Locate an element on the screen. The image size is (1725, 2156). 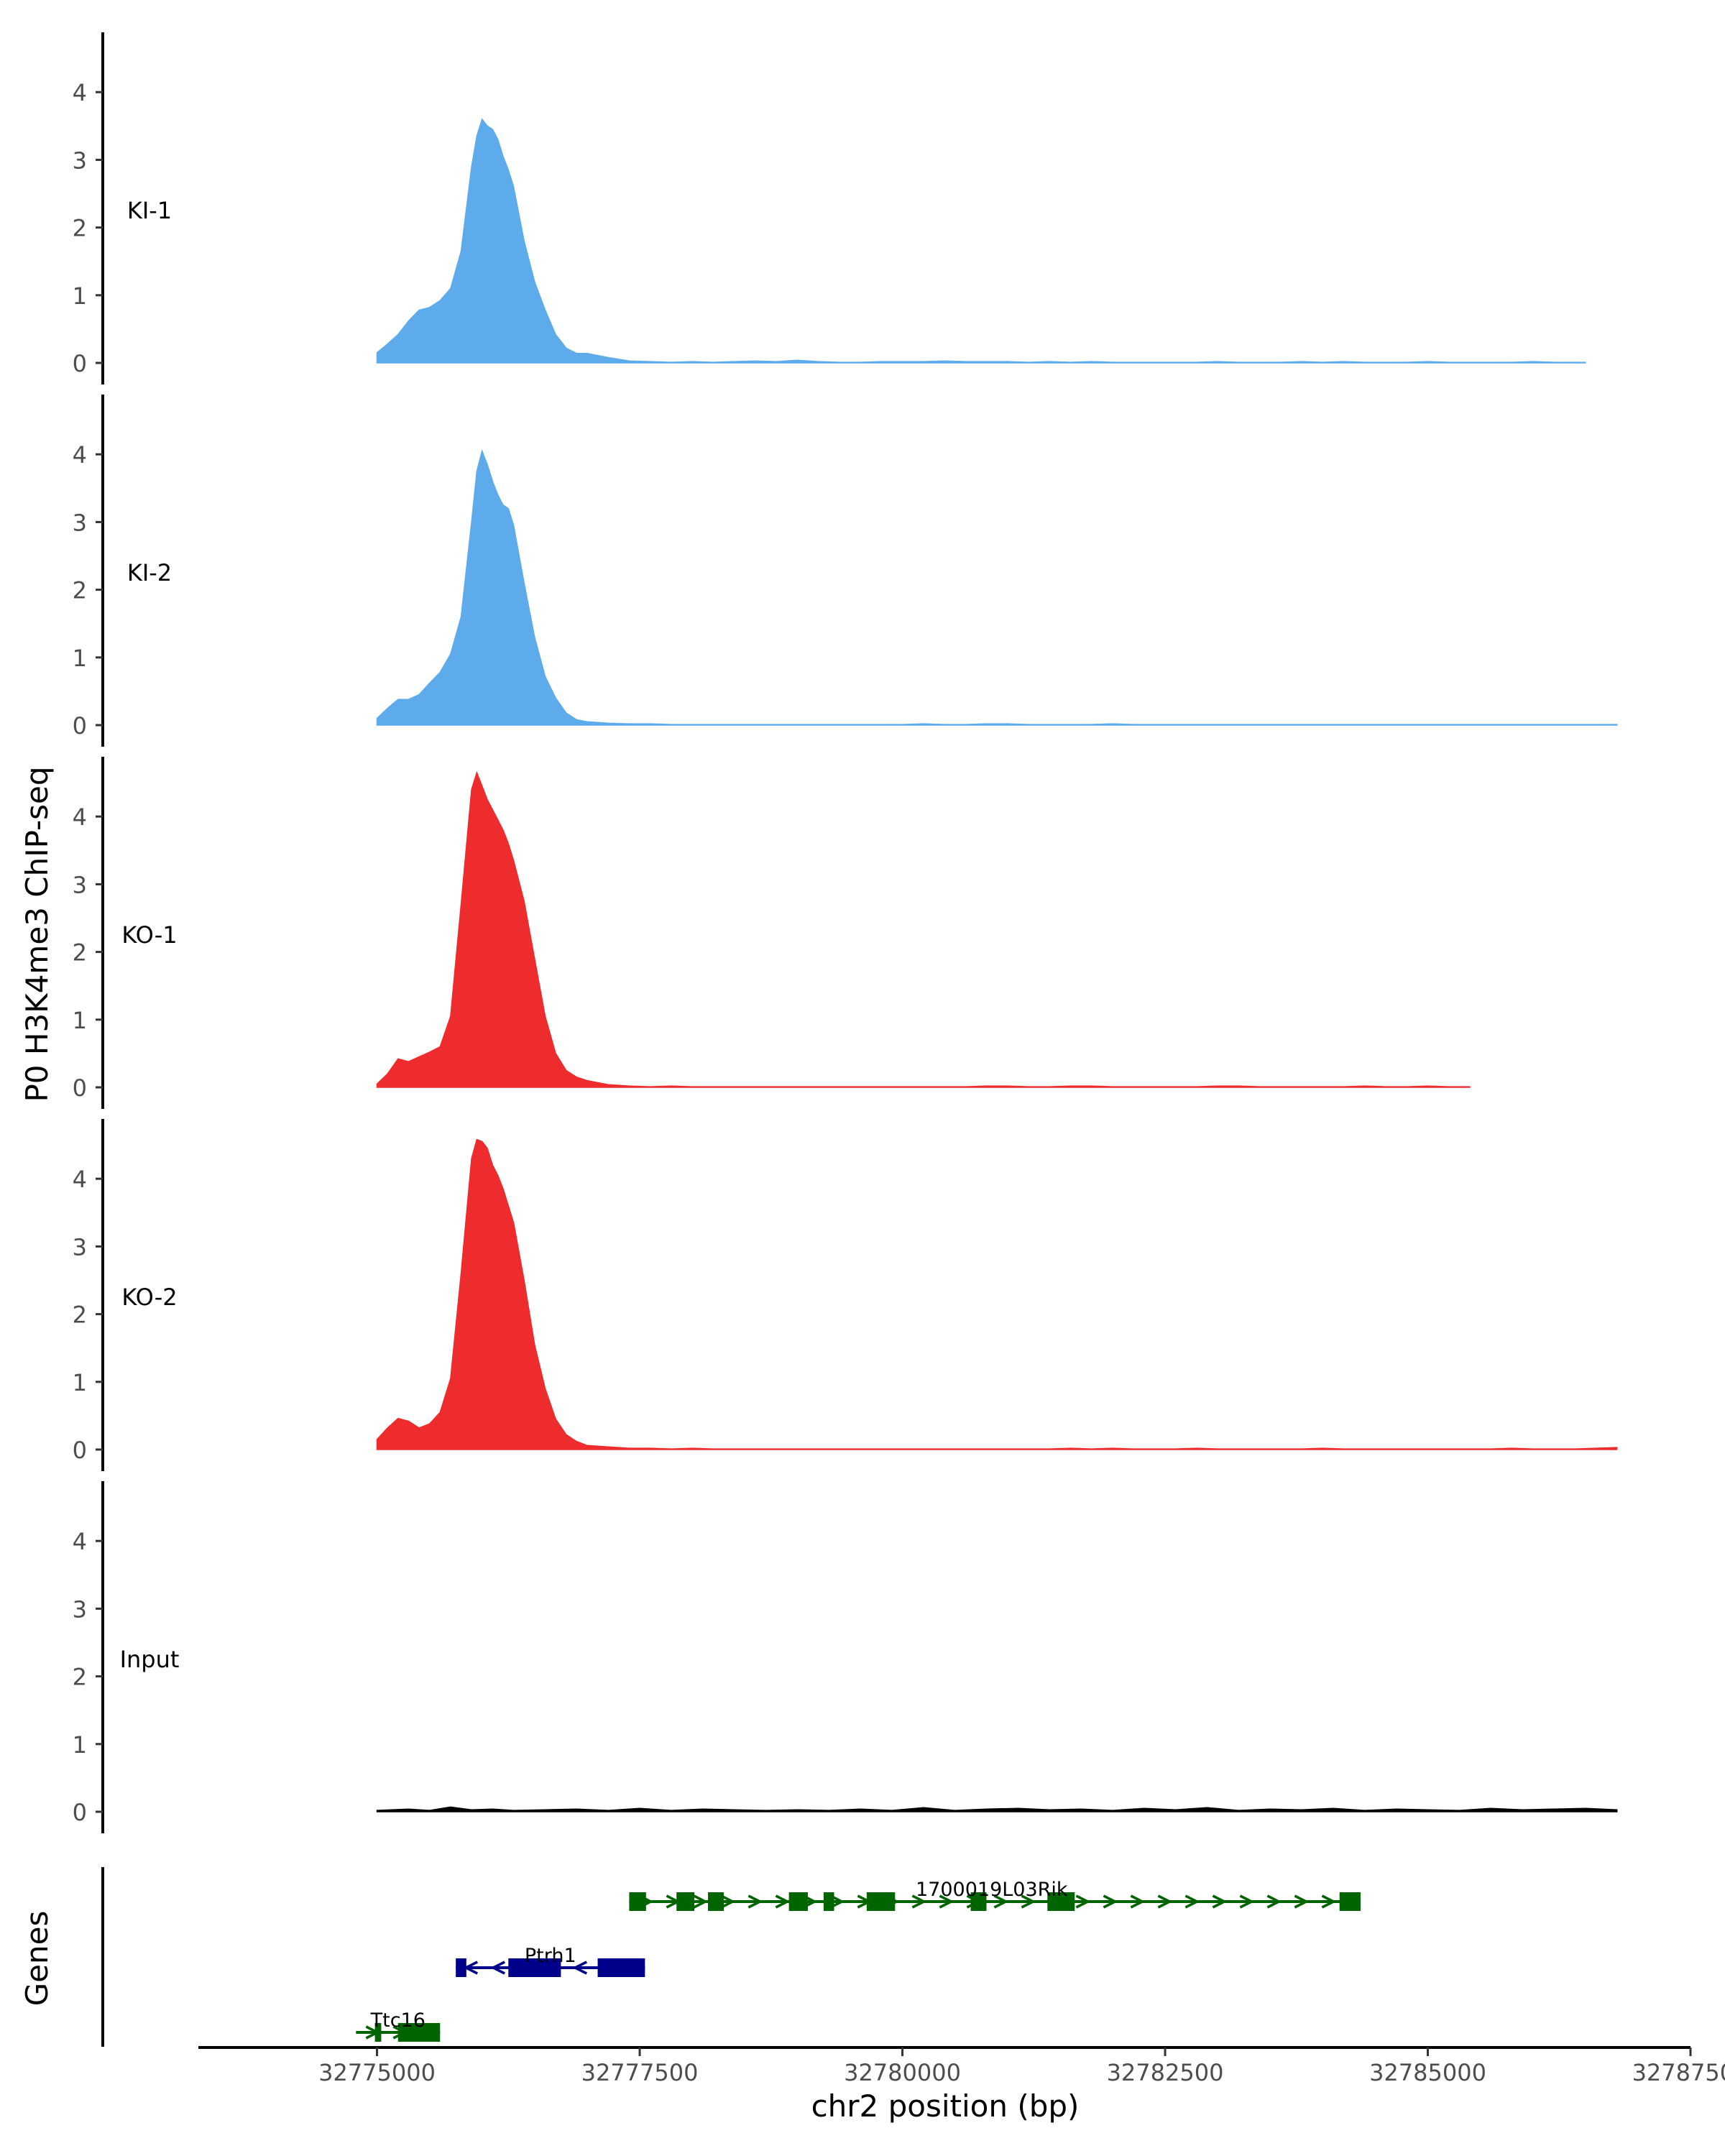
x-tick-label: 32780000 is located at coordinates (902, 2072).